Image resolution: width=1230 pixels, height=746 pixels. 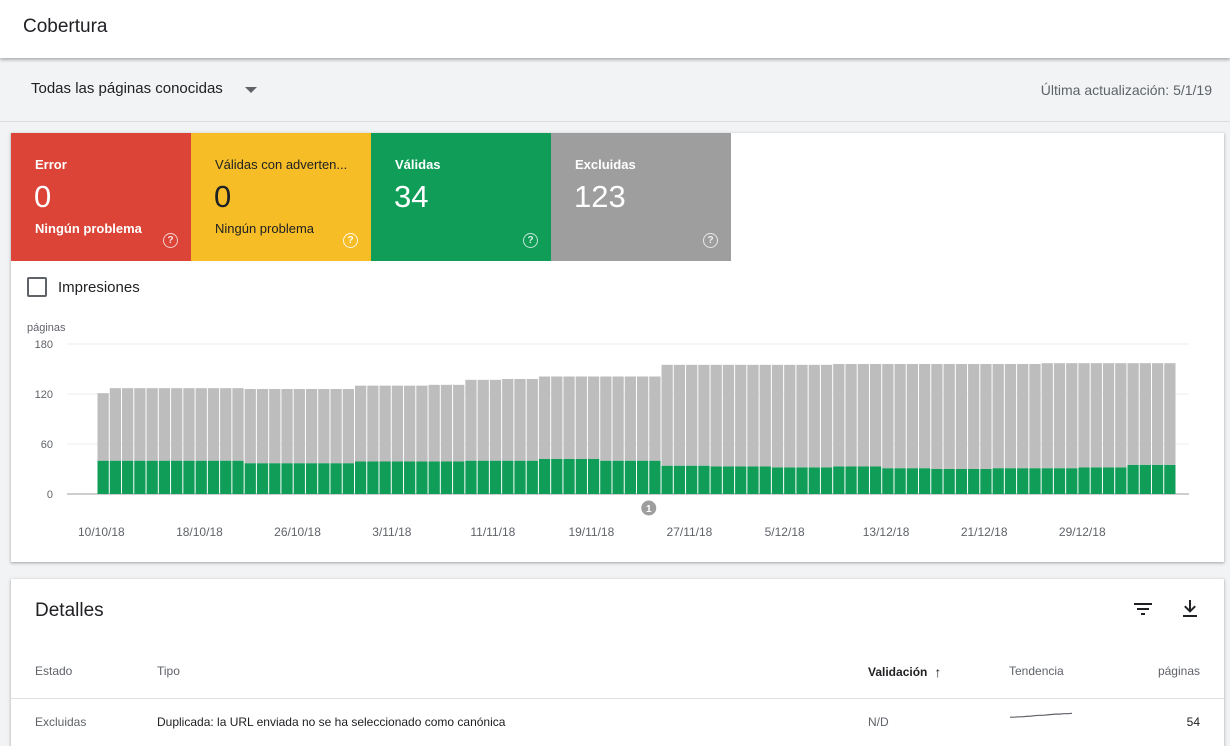 I want to click on row-estado: Excluidas, so click(x=61, y=722).